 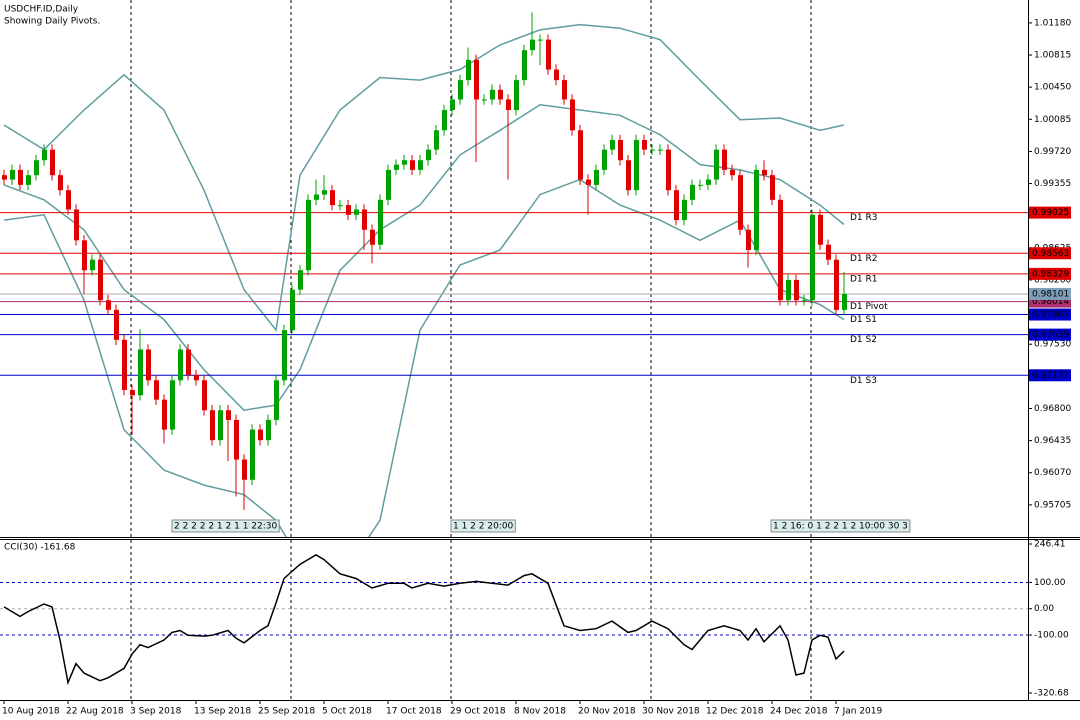 What do you see at coordinates (1052, 56) in the screenshot?
I see `y-tick-label: 1.00815` at bounding box center [1052, 56].